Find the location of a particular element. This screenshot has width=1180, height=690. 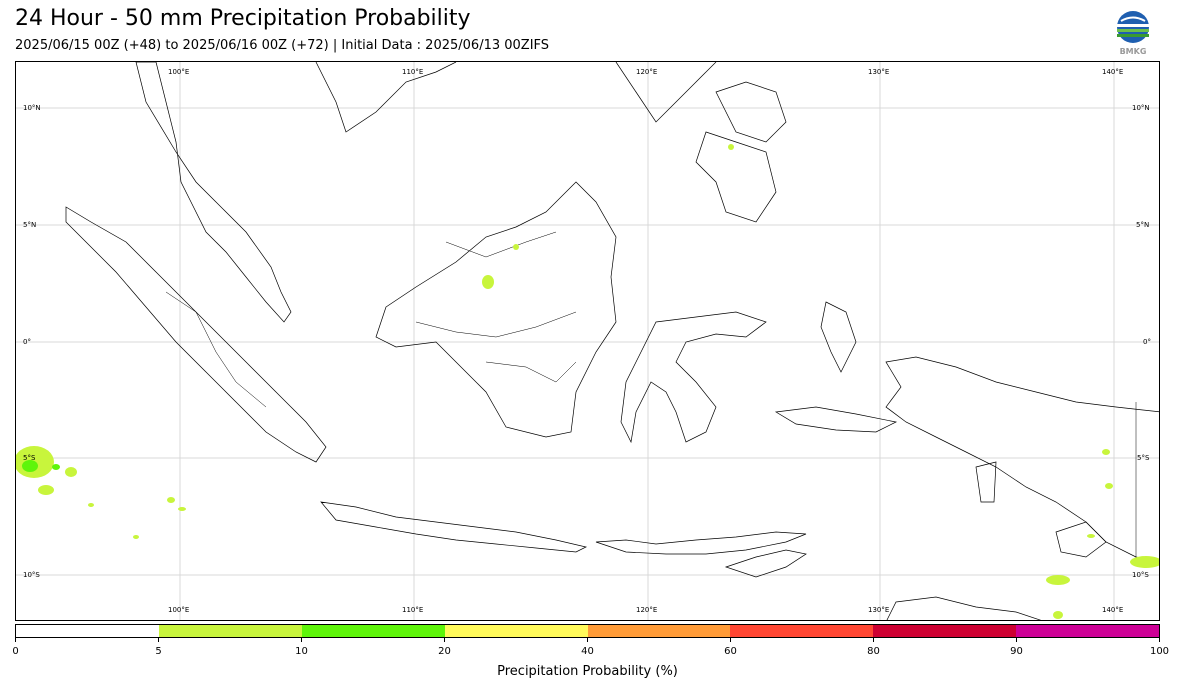

precip-shading-high is located at coordinates (41, 466).